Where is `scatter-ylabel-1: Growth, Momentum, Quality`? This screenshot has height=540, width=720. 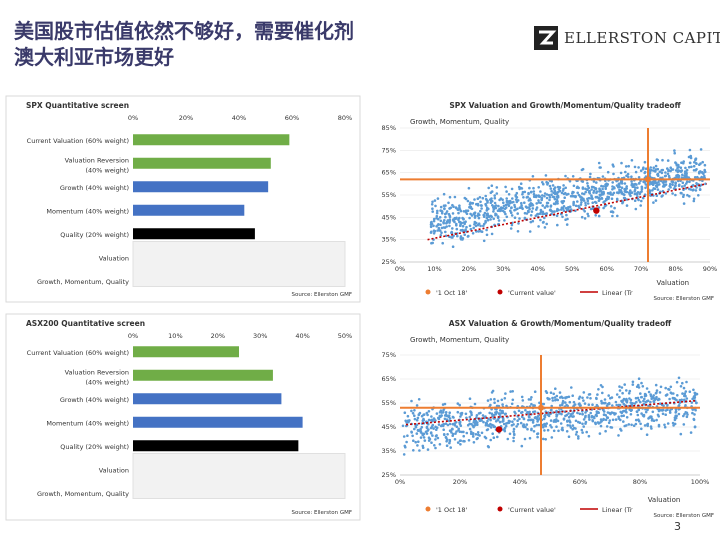
scatter-ylabel-1: Growth, Momentum, Quality is located at coordinates (459, 122).